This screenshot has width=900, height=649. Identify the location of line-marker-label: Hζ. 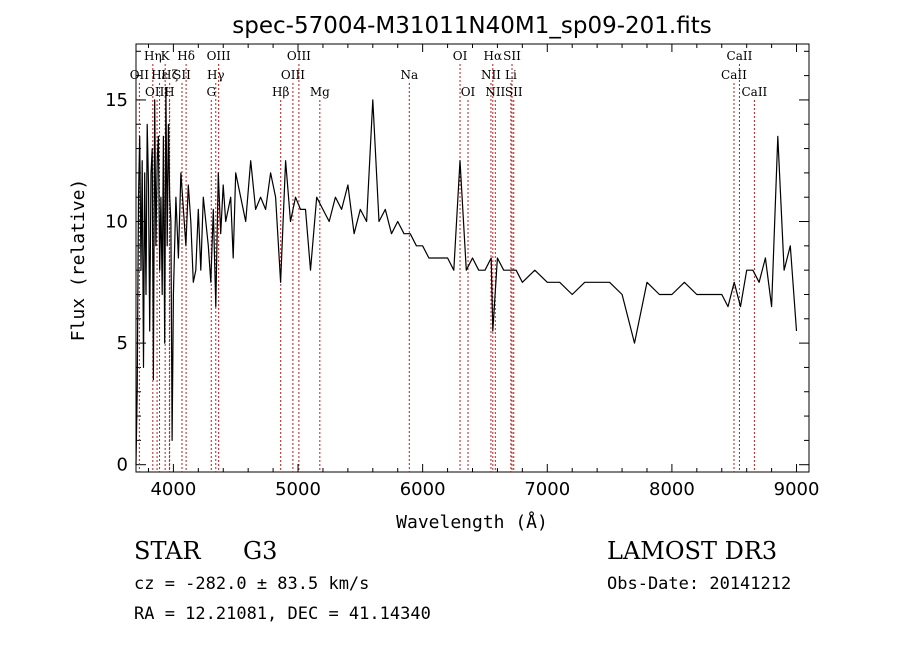
(169, 75).